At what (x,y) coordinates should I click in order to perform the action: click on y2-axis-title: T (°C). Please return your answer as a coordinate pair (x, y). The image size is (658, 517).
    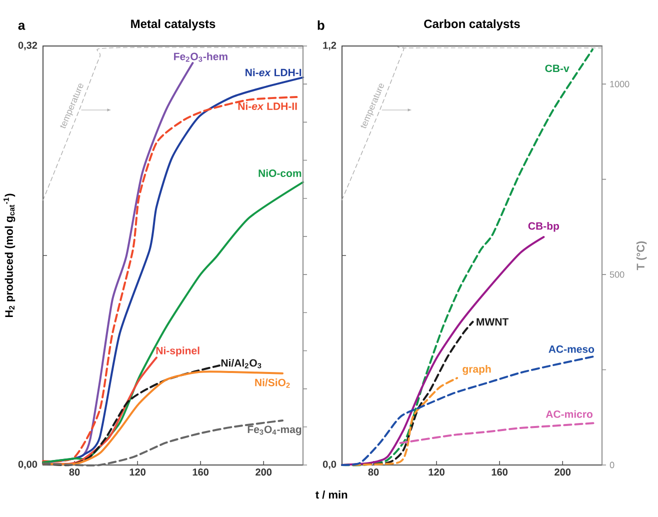
    Looking at the image, I should click on (641, 255).